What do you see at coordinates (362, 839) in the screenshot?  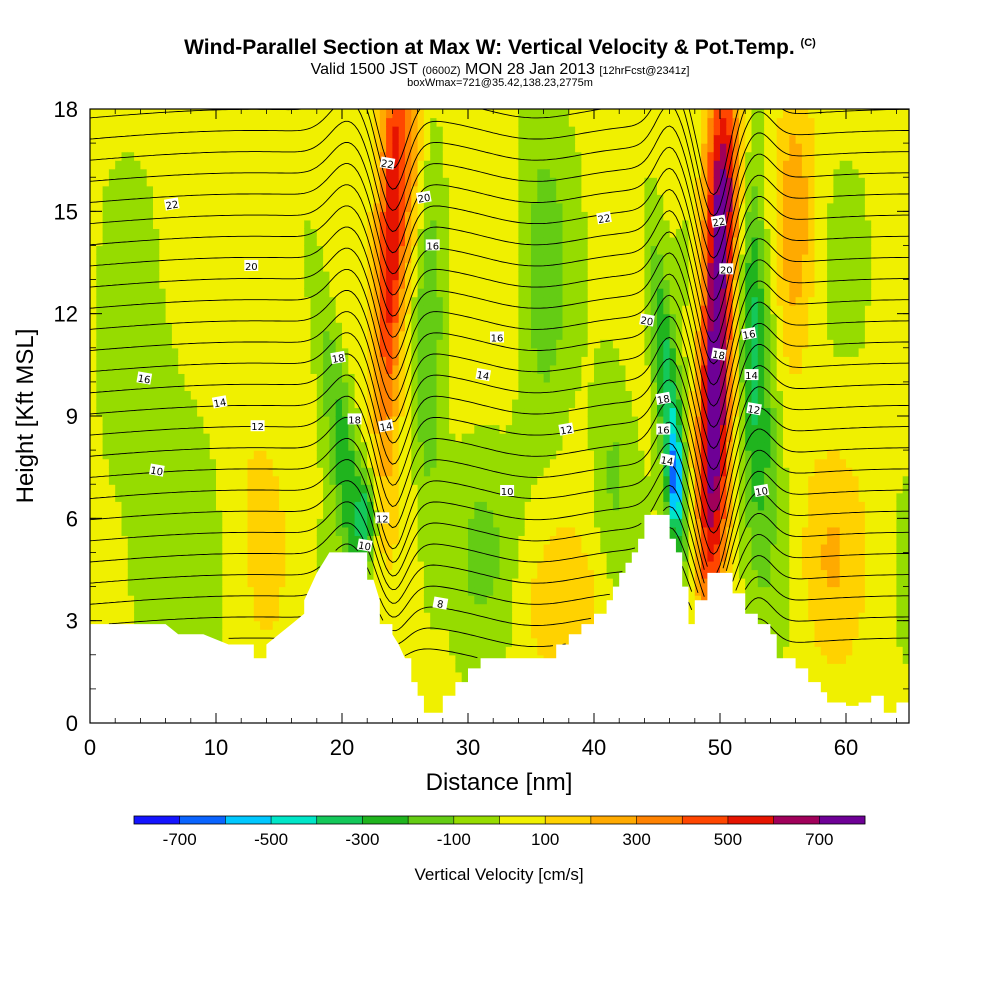 I see `colorbar-label: -300` at bounding box center [362, 839].